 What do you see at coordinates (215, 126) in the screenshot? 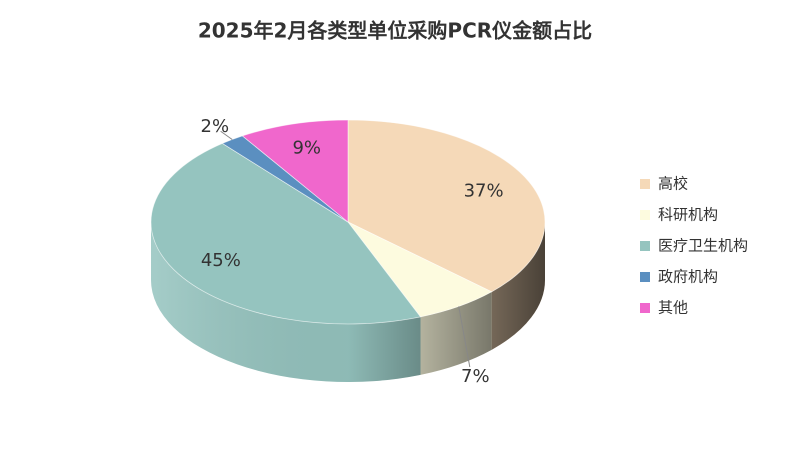
I see `data-label: 2%` at bounding box center [215, 126].